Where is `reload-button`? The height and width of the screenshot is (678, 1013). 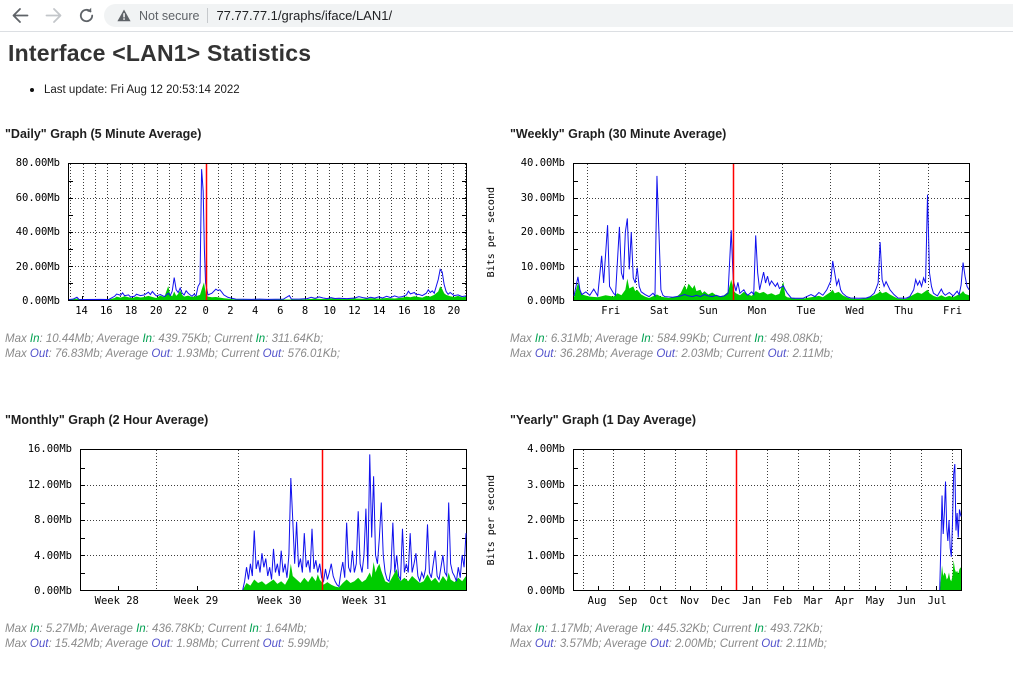
reload-button is located at coordinates (86, 16).